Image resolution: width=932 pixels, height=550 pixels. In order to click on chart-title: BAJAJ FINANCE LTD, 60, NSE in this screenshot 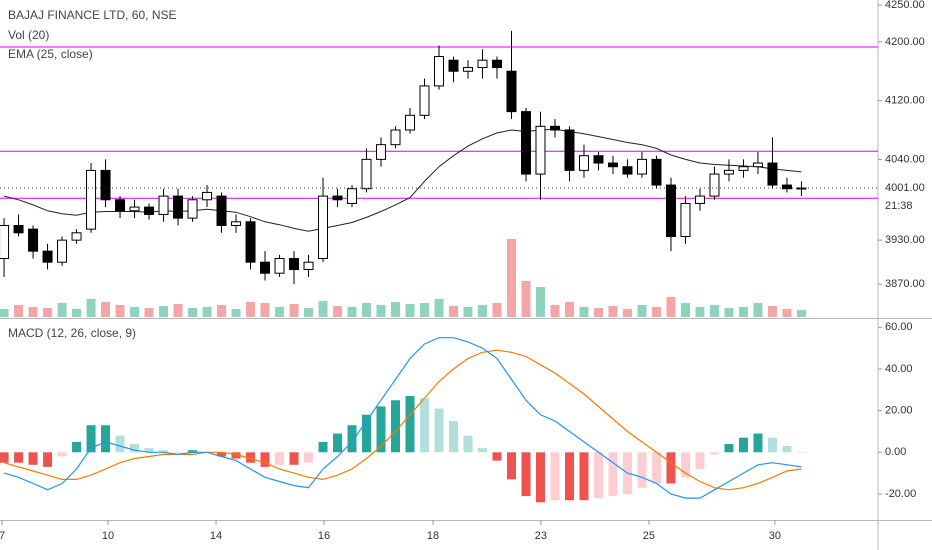, I will do `click(92, 15)`.